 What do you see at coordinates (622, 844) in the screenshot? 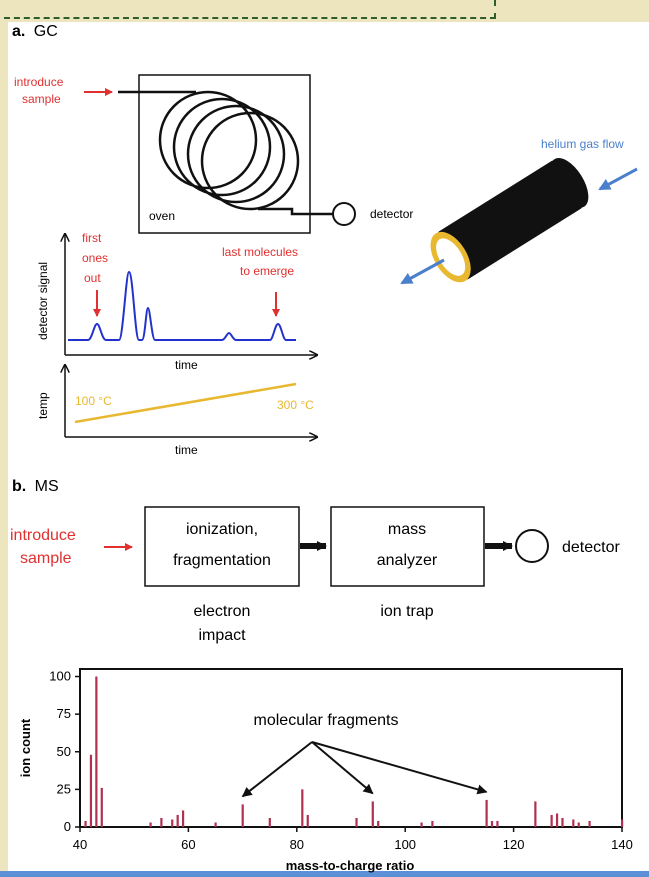
I see `x-tick-label: 140` at bounding box center [622, 844].